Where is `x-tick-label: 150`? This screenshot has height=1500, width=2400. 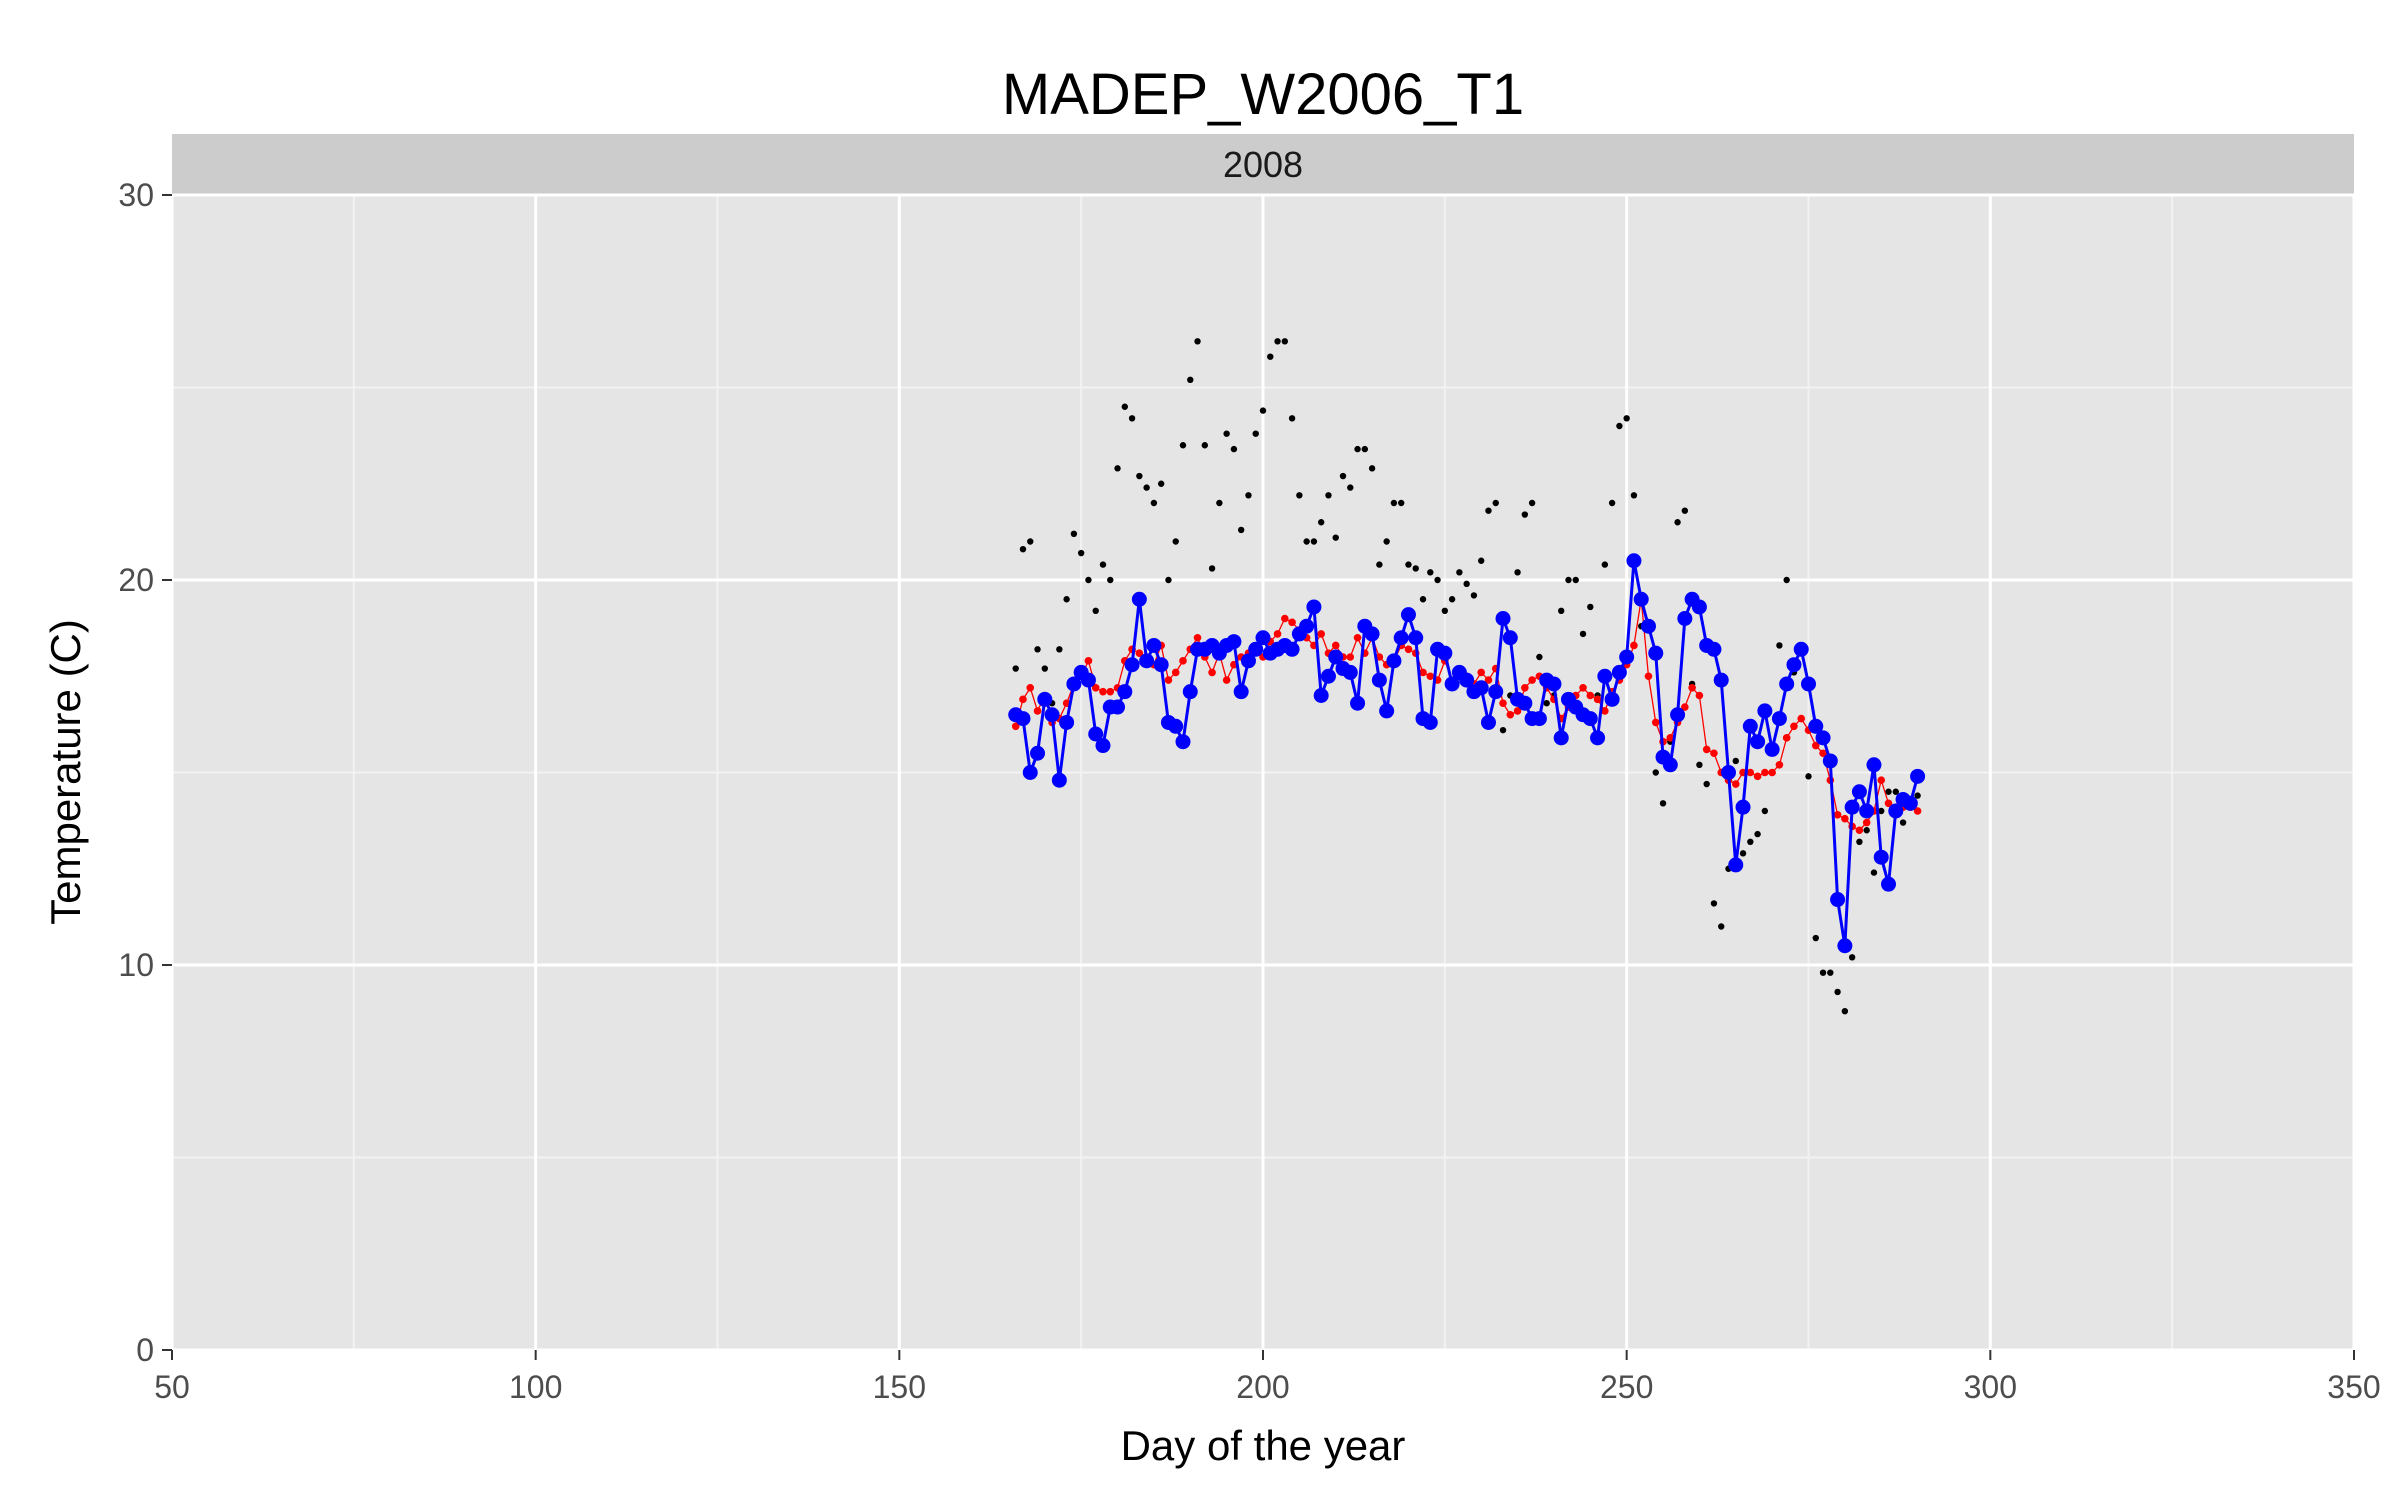 x-tick-label: 150 is located at coordinates (899, 1387).